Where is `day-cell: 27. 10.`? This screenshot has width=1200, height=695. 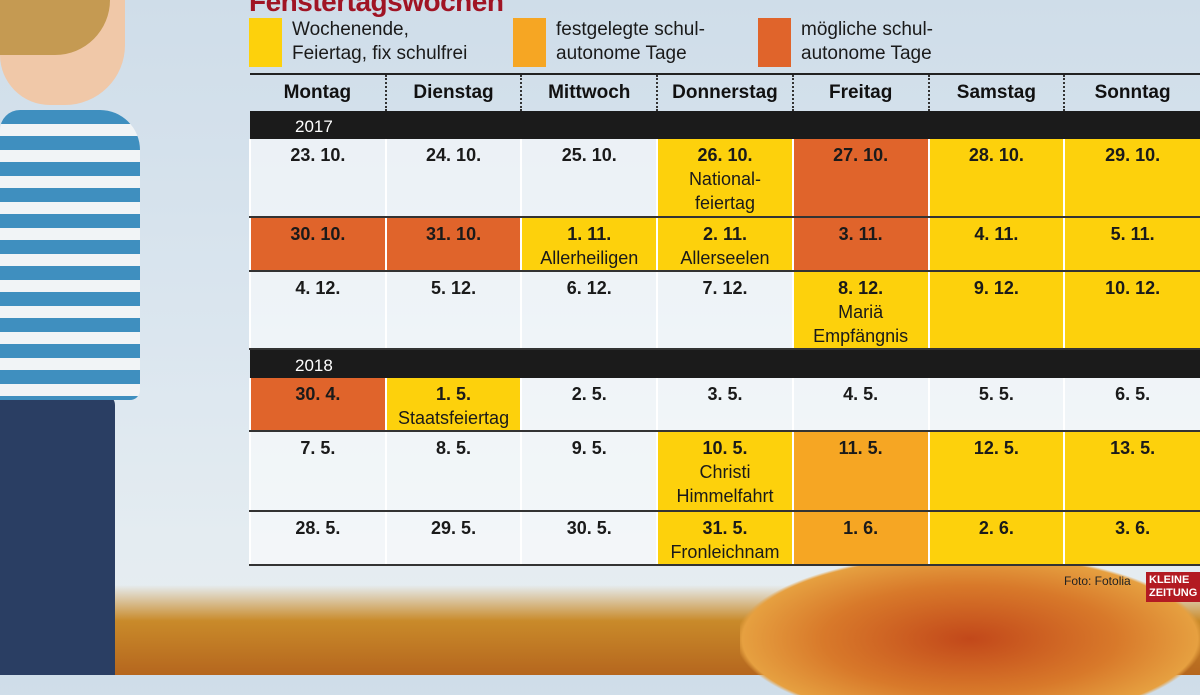
day-cell: 27. 10. is located at coordinates (860, 178).